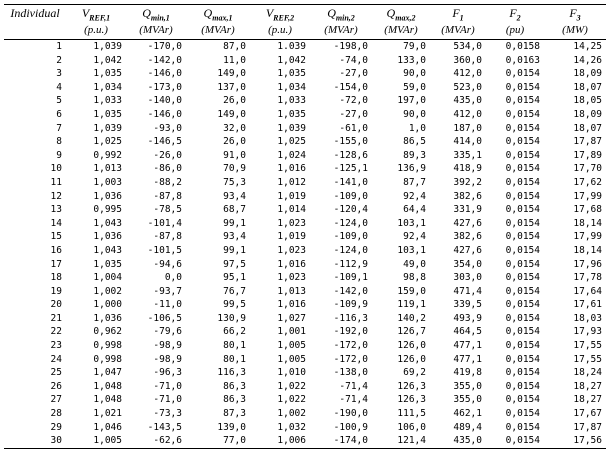  I want to click on table-cell: -27,0, so click(353, 114).